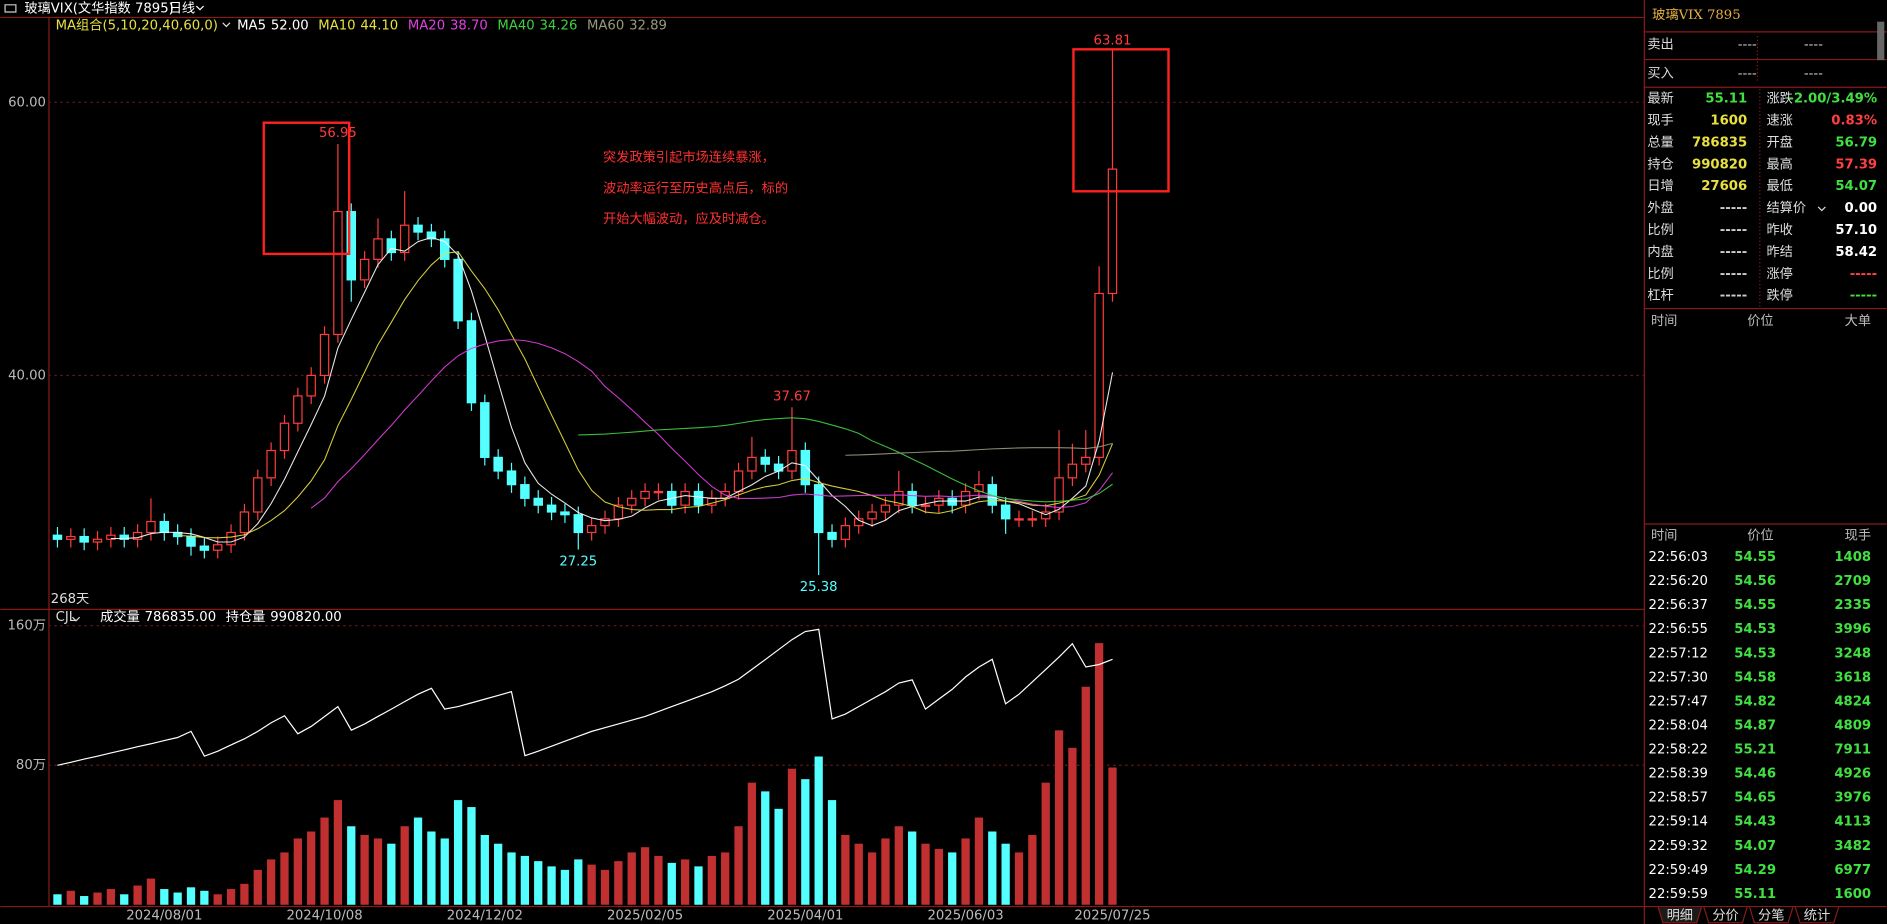 This screenshot has height=924, width=1887. What do you see at coordinates (1813, 45) in the screenshot?
I see `book-volume: ----` at bounding box center [1813, 45].